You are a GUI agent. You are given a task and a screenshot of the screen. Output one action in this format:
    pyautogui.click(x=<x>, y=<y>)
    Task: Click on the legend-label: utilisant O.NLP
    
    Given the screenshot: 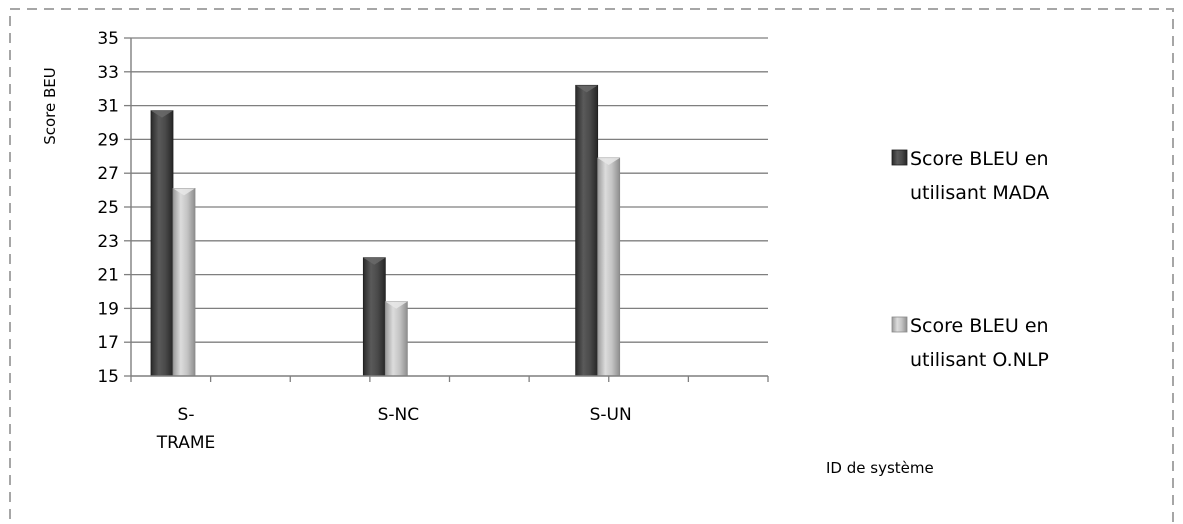 What is the action you would take?
    pyautogui.click(x=979, y=360)
    